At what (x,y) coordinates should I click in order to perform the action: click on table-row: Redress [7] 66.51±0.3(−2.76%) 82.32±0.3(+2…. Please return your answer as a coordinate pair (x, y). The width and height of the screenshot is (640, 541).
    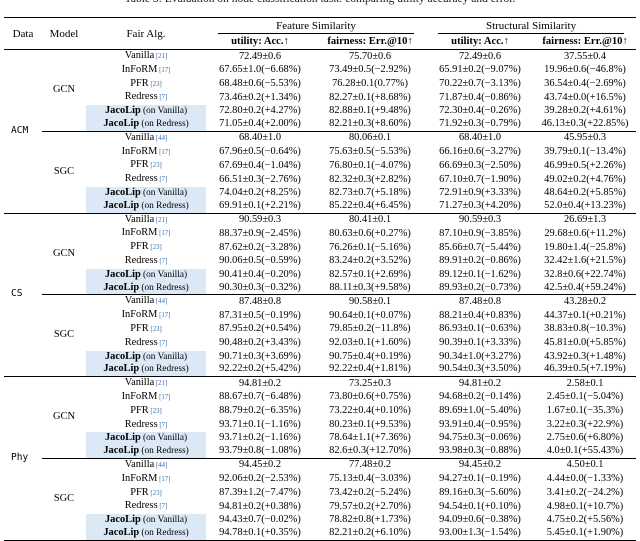
    Looking at the image, I should click on (320, 180).